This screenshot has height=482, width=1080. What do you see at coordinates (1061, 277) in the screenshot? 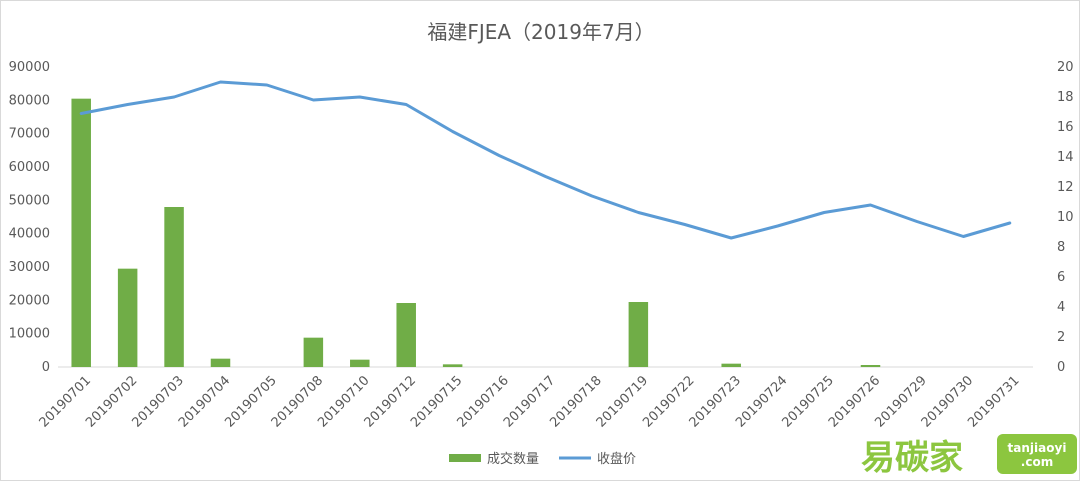
I see `y-right-tick-label: 6` at bounding box center [1061, 277].